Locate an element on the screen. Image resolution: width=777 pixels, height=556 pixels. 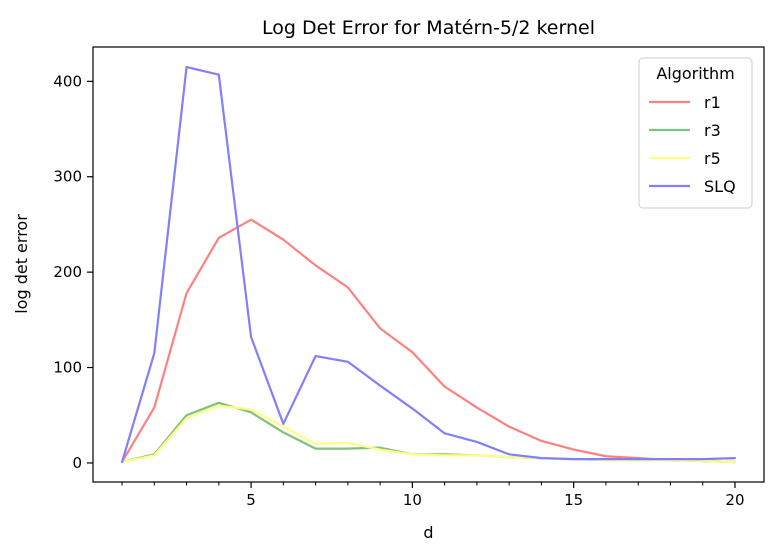
legend-title: Algorithm is located at coordinates (695, 73).